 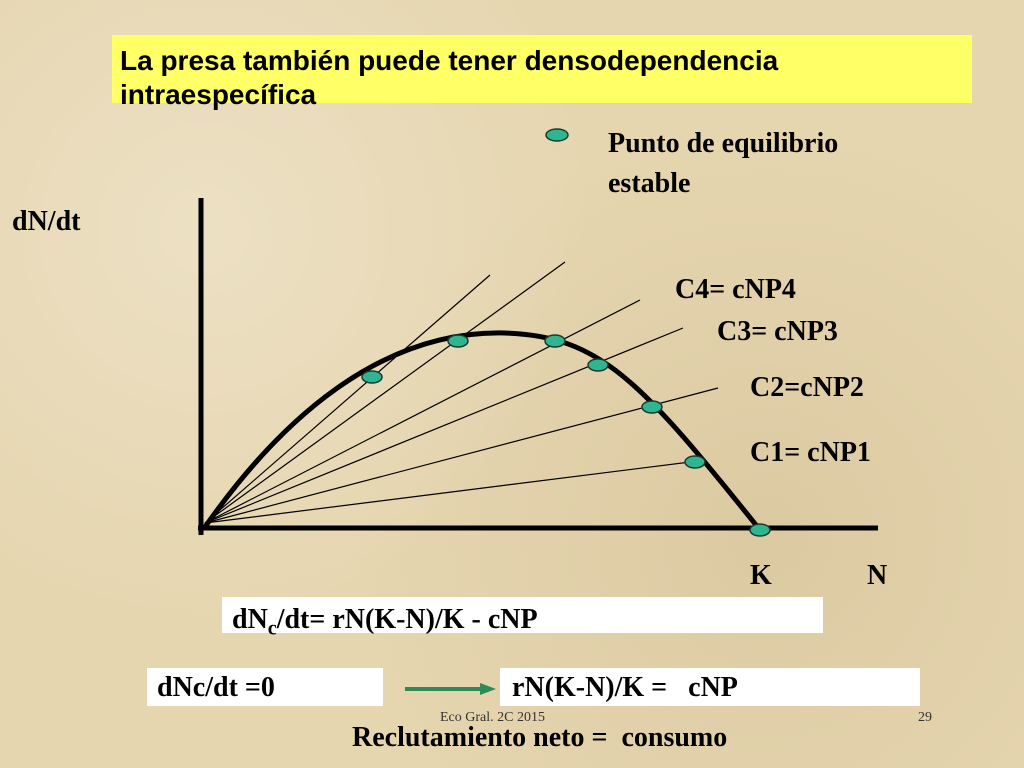 I want to click on x-label-n: N, so click(x=877, y=575).